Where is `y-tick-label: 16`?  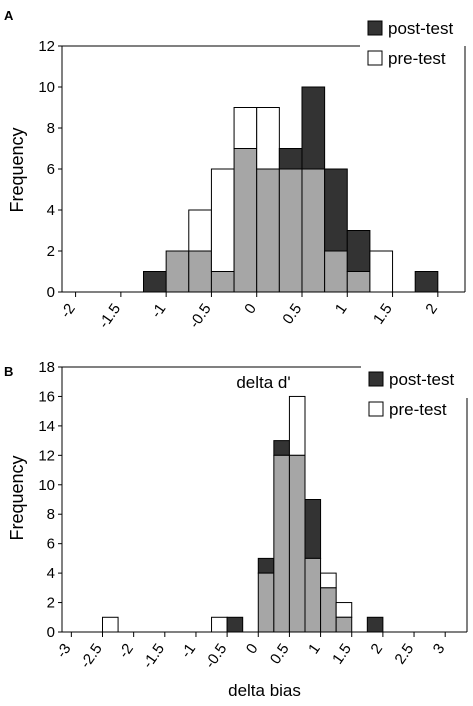 y-tick-label: 16 is located at coordinates (46, 396).